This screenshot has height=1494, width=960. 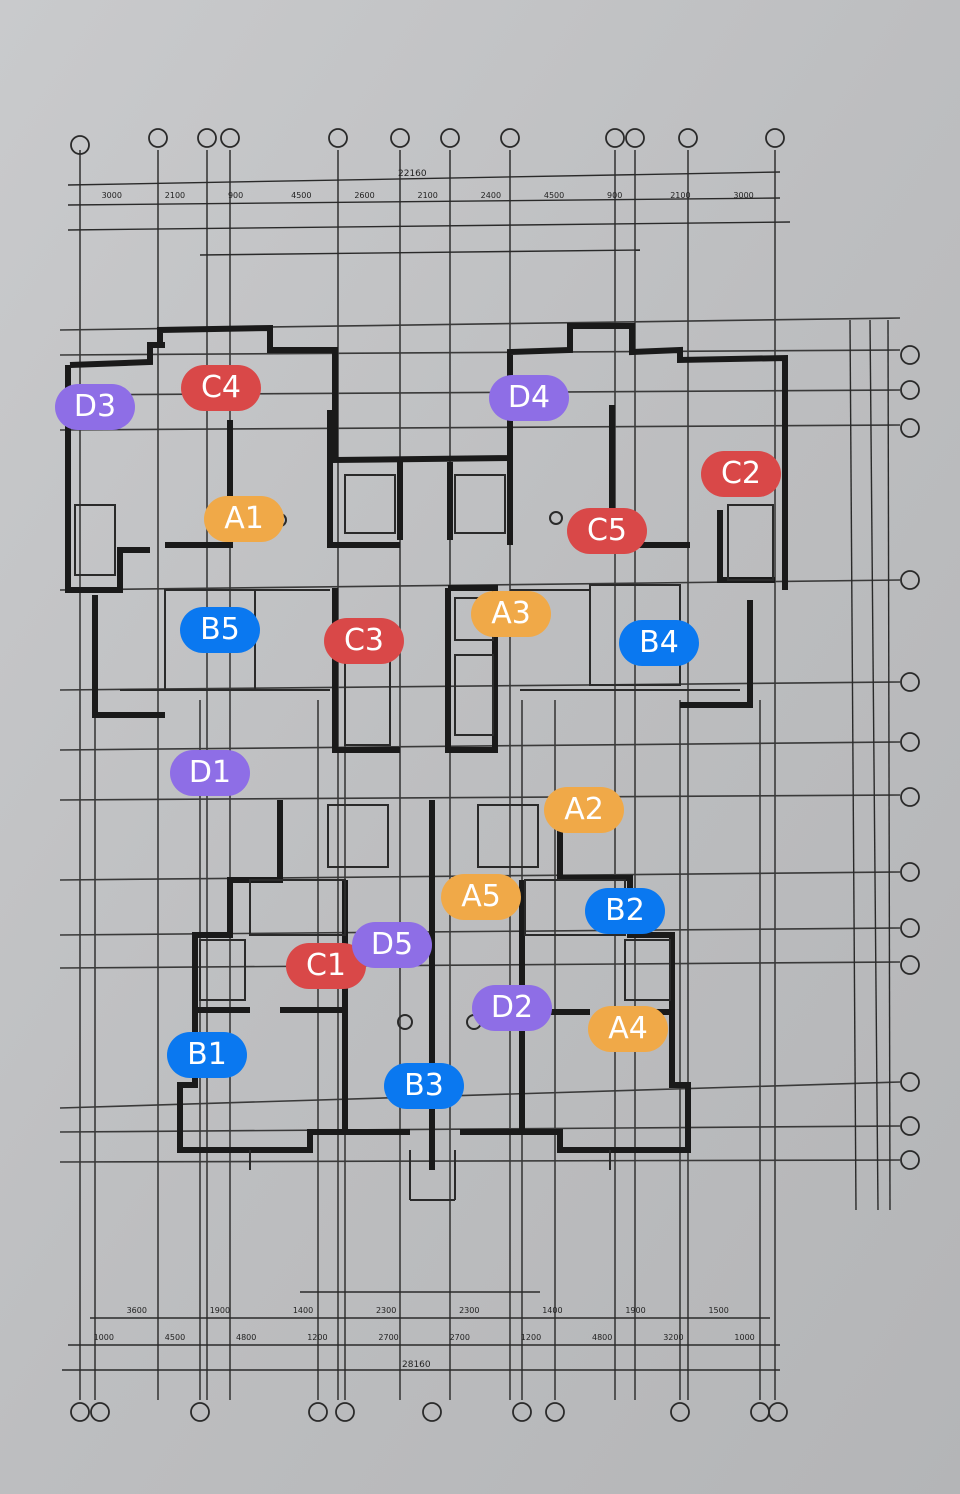 I want to click on room-label-a1: A1, so click(x=244, y=519).